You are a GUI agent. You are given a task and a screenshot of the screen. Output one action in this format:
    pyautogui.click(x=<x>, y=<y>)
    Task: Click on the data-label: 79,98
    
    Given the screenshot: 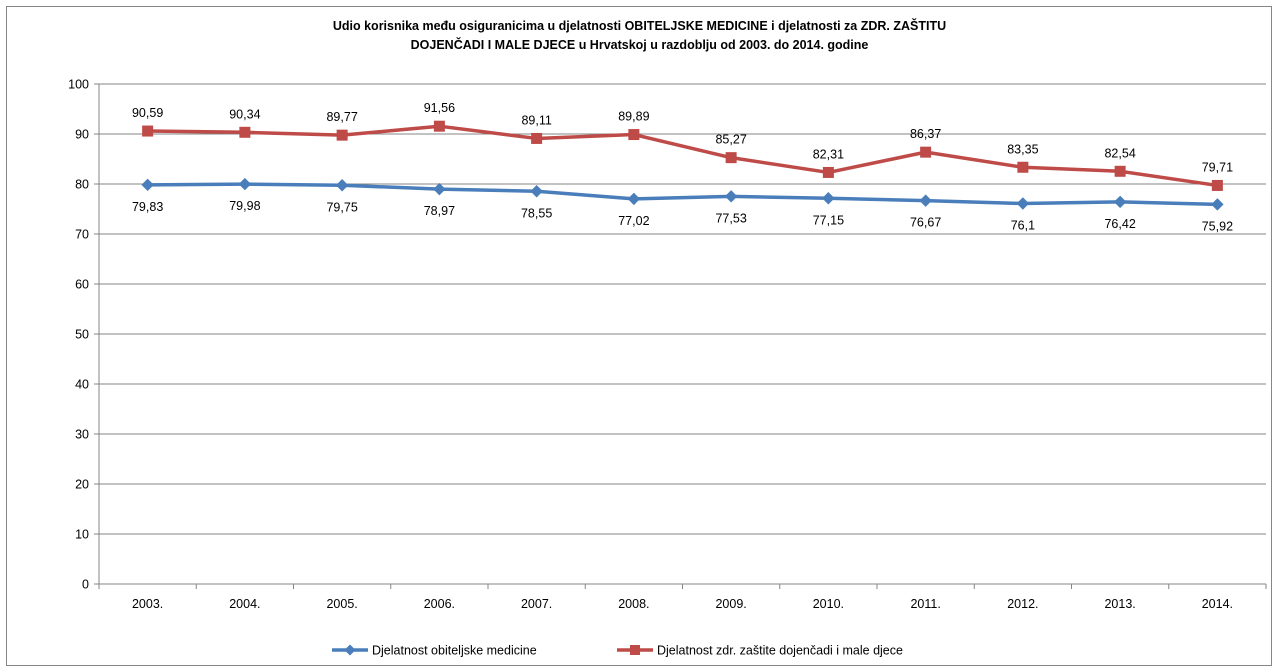 What is the action you would take?
    pyautogui.click(x=244, y=206)
    